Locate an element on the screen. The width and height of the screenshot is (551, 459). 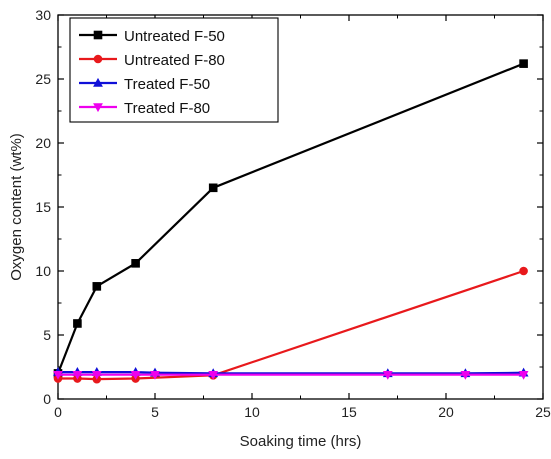
x-tick-label: 25 is located at coordinates (543, 412).